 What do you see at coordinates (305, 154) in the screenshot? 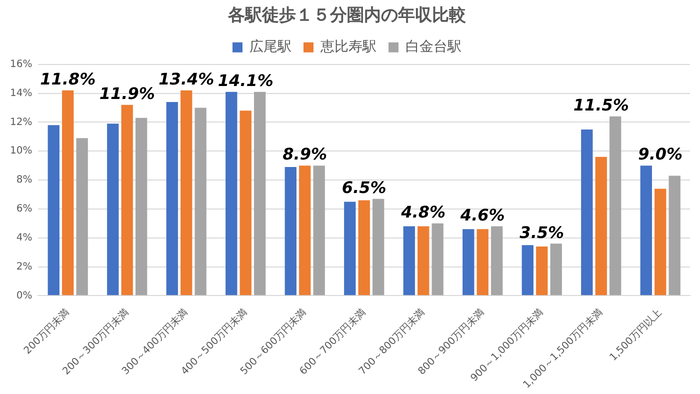
I see `data-label: 8.9%` at bounding box center [305, 154].